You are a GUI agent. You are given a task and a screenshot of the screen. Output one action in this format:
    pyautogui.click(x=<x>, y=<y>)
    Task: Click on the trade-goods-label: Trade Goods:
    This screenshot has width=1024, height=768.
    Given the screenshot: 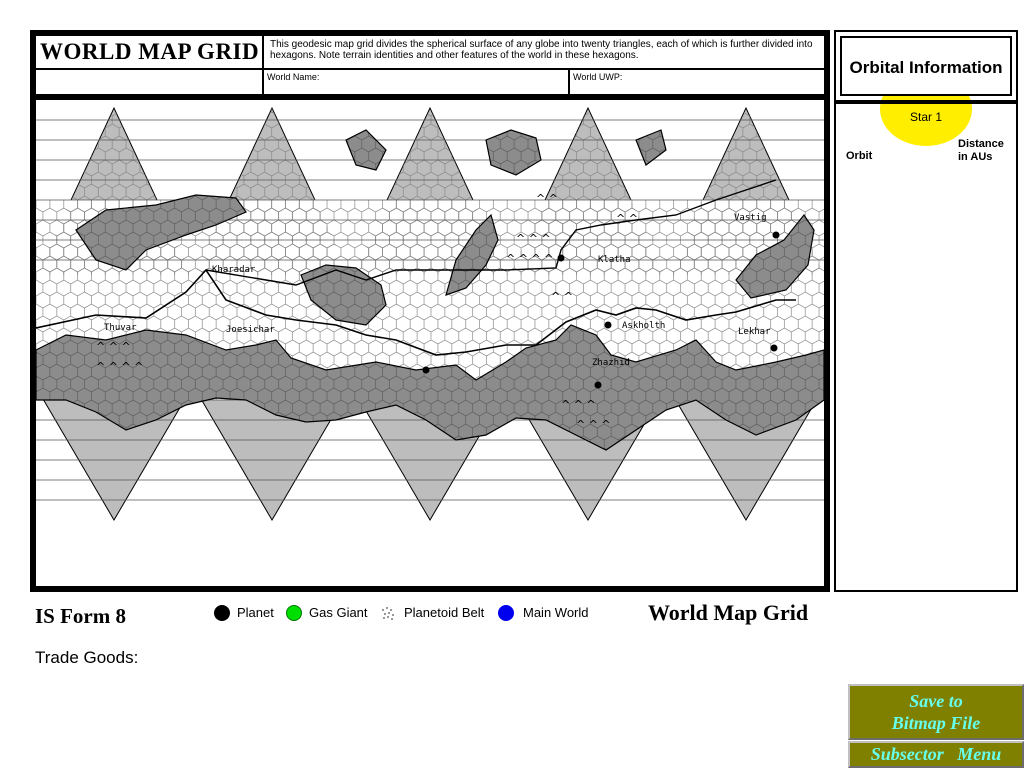 What is the action you would take?
    pyautogui.click(x=87, y=657)
    